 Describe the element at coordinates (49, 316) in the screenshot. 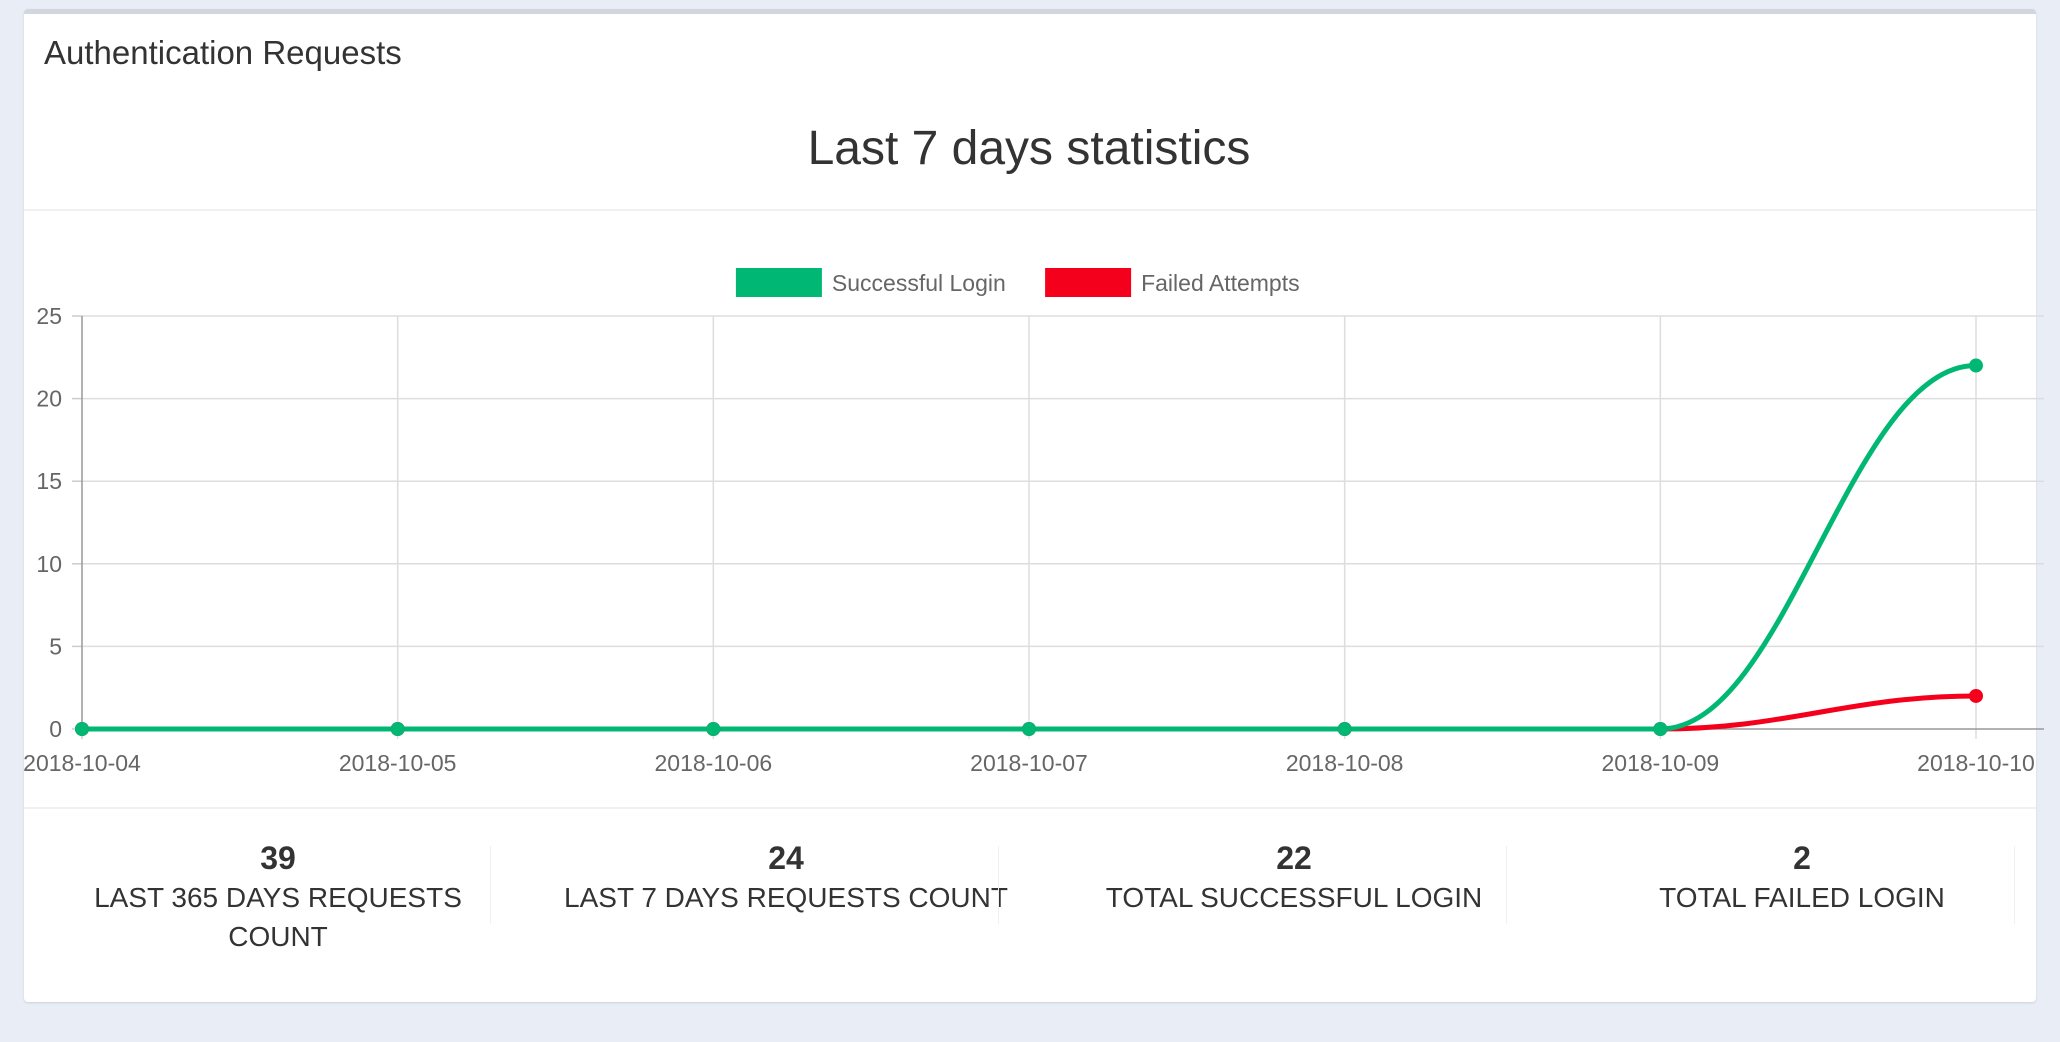

I see `y-tick-label: 25` at that location.